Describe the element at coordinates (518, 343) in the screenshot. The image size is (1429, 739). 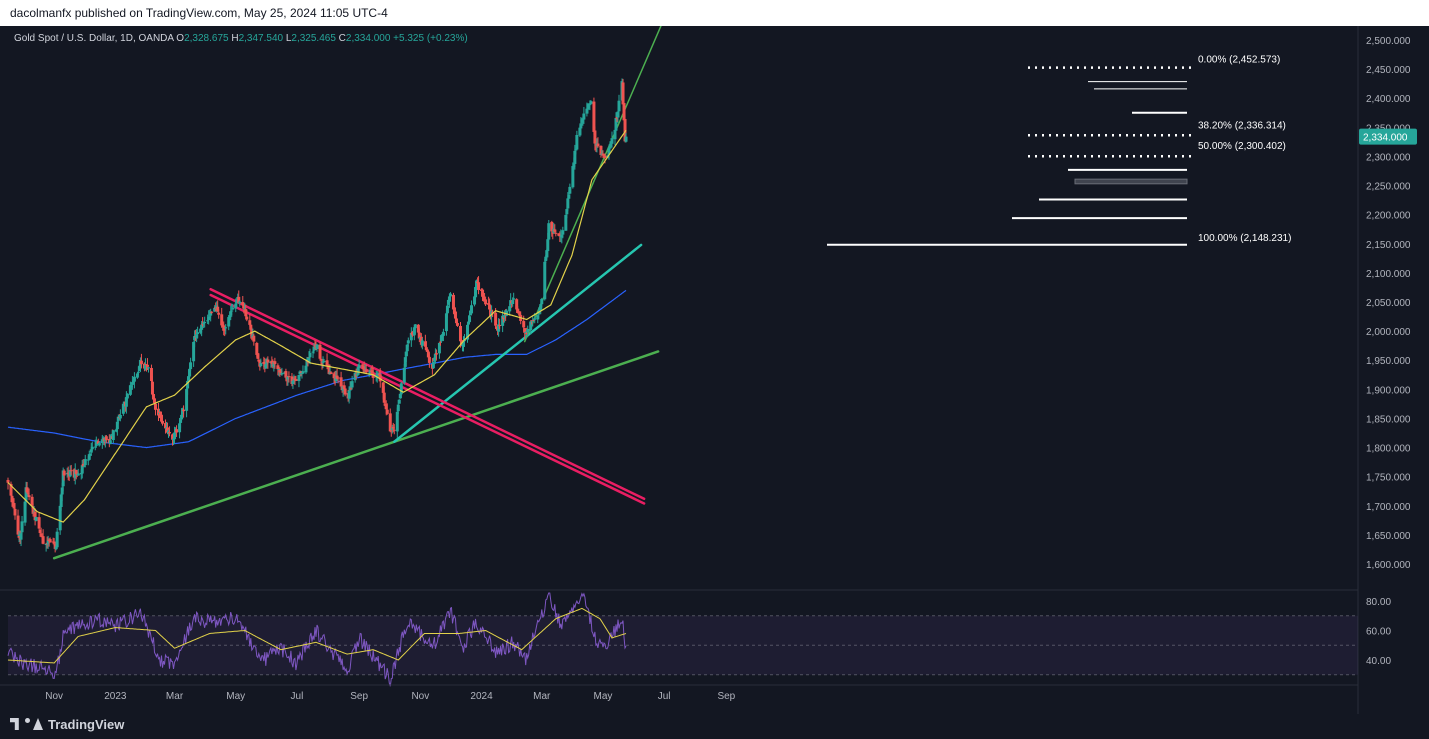
I see `trendline-teal` at that location.